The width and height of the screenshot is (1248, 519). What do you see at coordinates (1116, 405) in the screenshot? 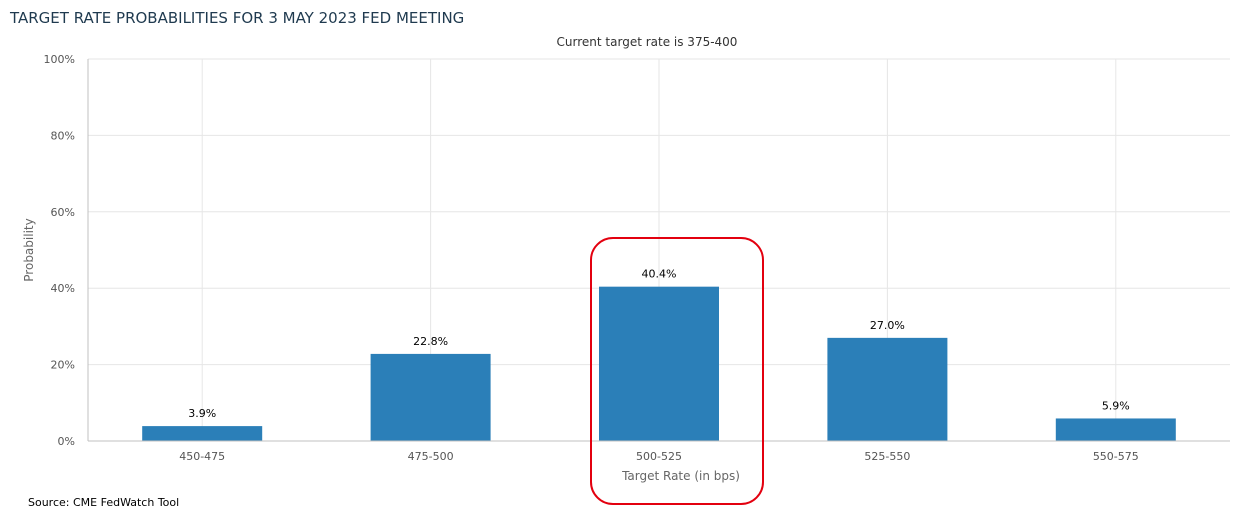
I see `data-label-550-575: 5.9%` at bounding box center [1116, 405].